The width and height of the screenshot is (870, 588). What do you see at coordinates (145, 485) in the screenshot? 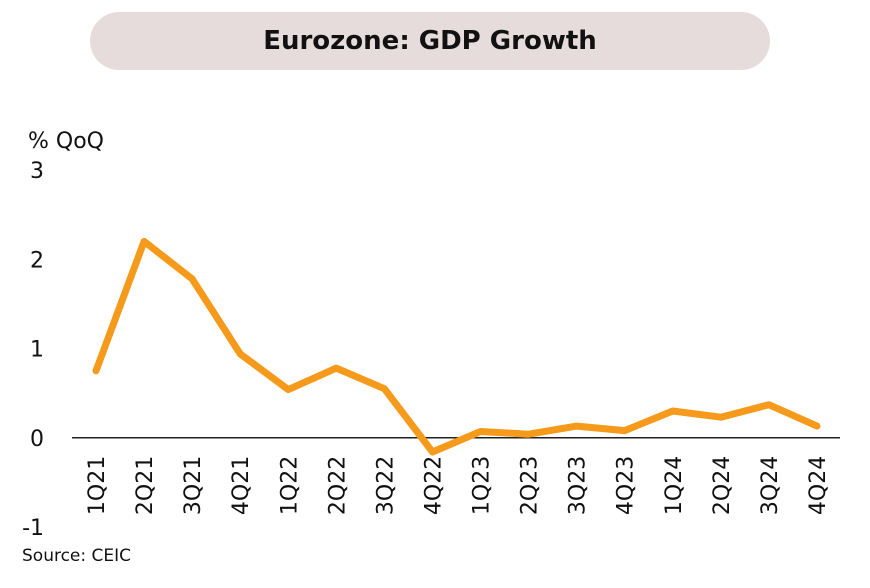
I see `x-tick-label: 2Q21` at bounding box center [145, 485].